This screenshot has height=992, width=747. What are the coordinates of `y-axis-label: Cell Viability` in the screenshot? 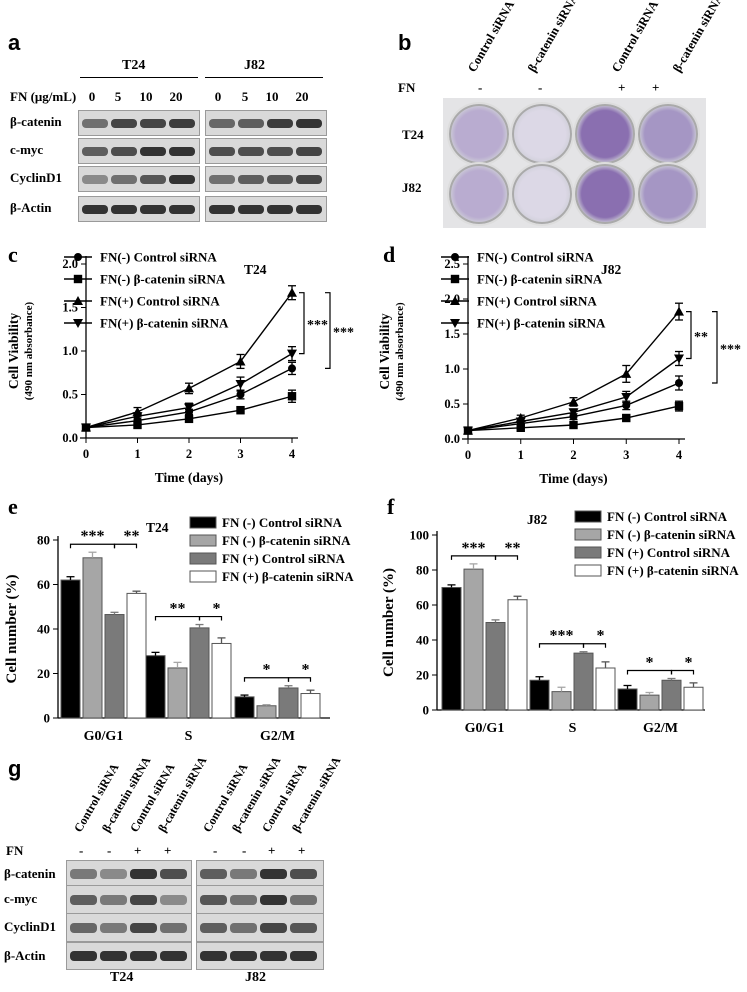 It's located at (384, 351).